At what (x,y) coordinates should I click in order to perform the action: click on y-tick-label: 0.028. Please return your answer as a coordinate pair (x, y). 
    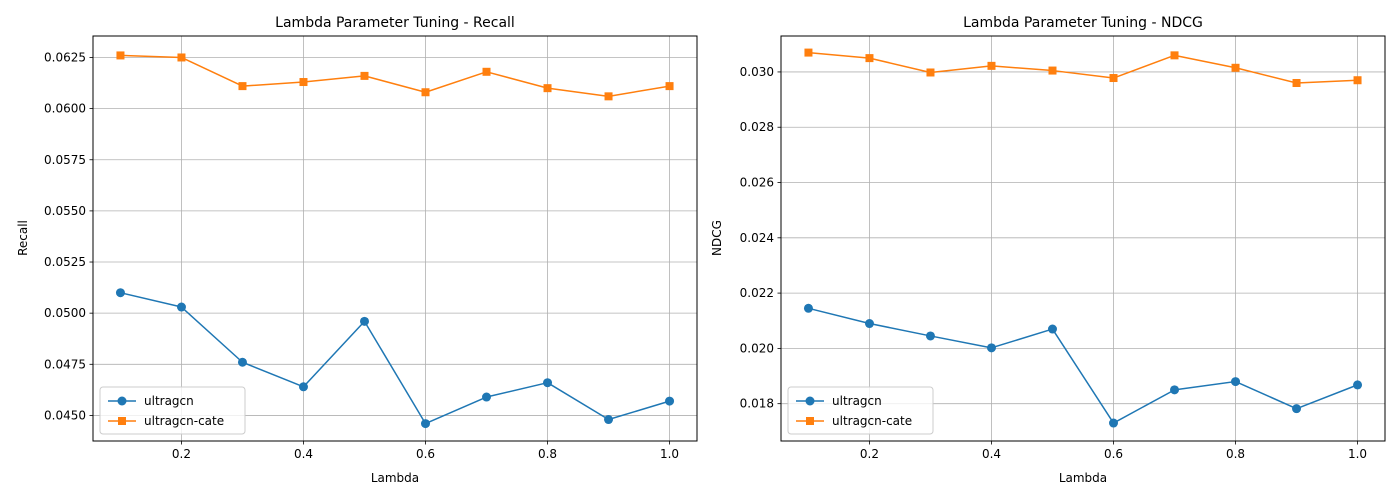
    Looking at the image, I should click on (757, 127).